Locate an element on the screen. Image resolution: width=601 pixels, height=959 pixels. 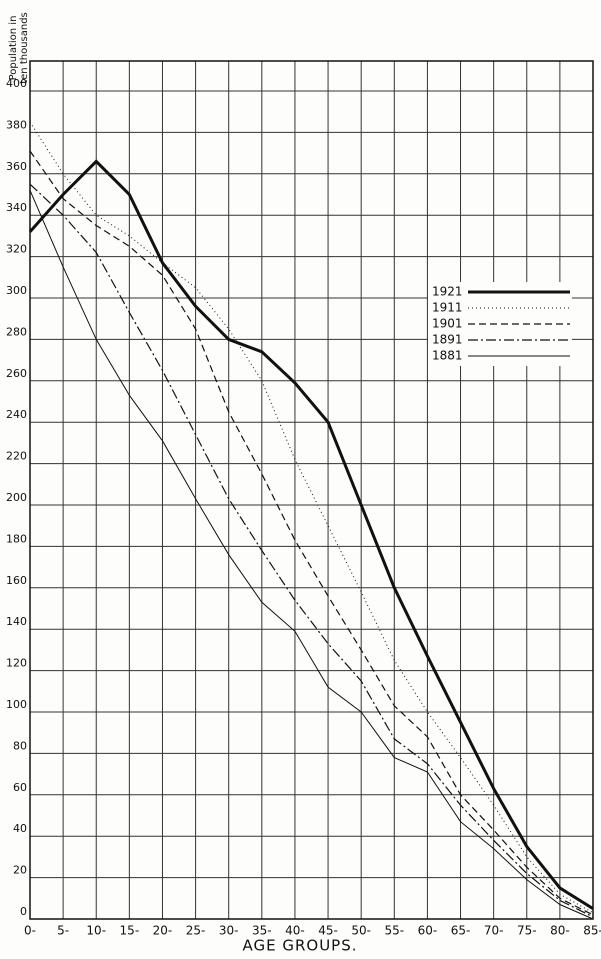
legend-label: 1901 is located at coordinates (447, 324).